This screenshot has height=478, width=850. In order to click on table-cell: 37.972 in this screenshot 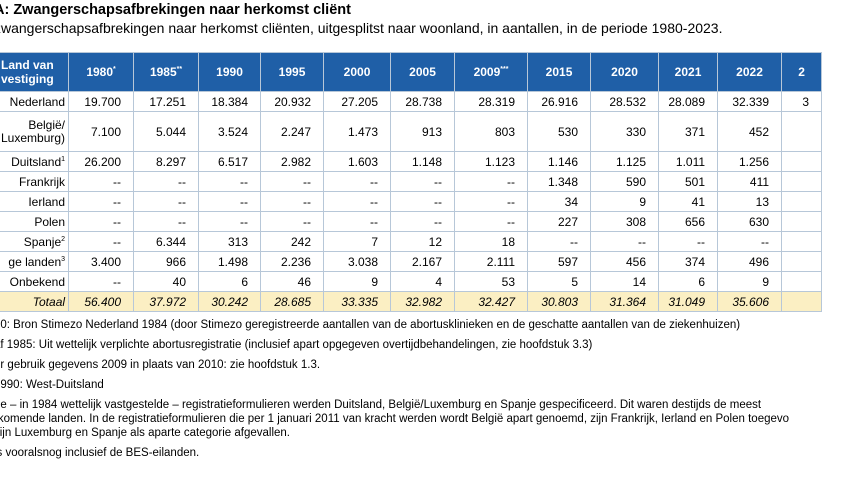, I will do `click(166, 301)`.